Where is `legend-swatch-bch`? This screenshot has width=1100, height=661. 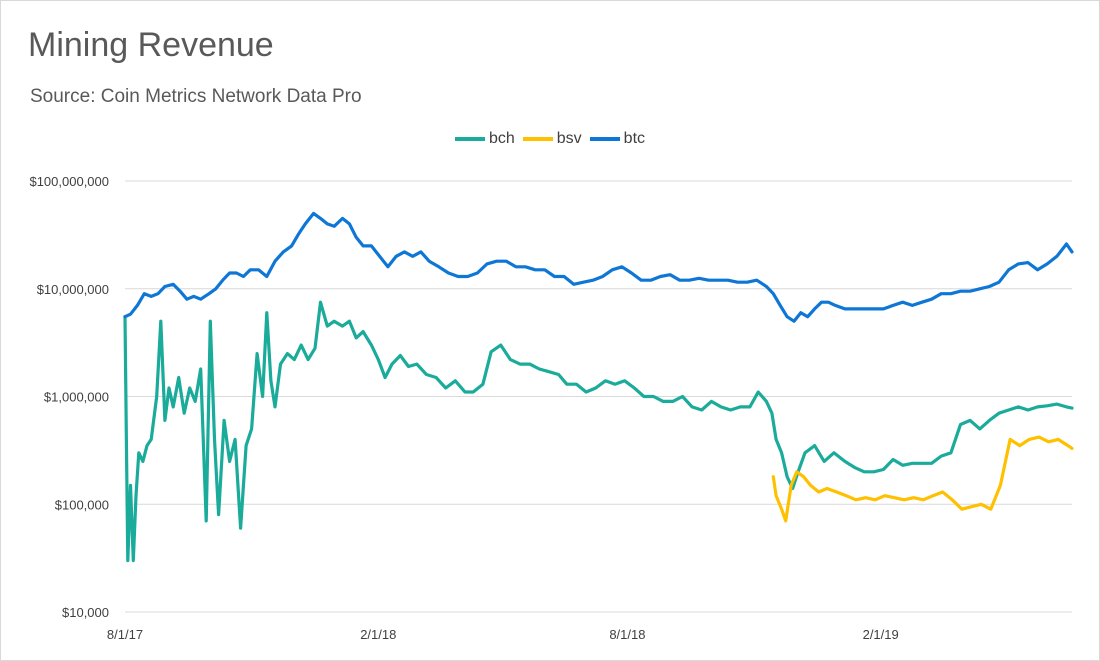 legend-swatch-bch is located at coordinates (469, 139).